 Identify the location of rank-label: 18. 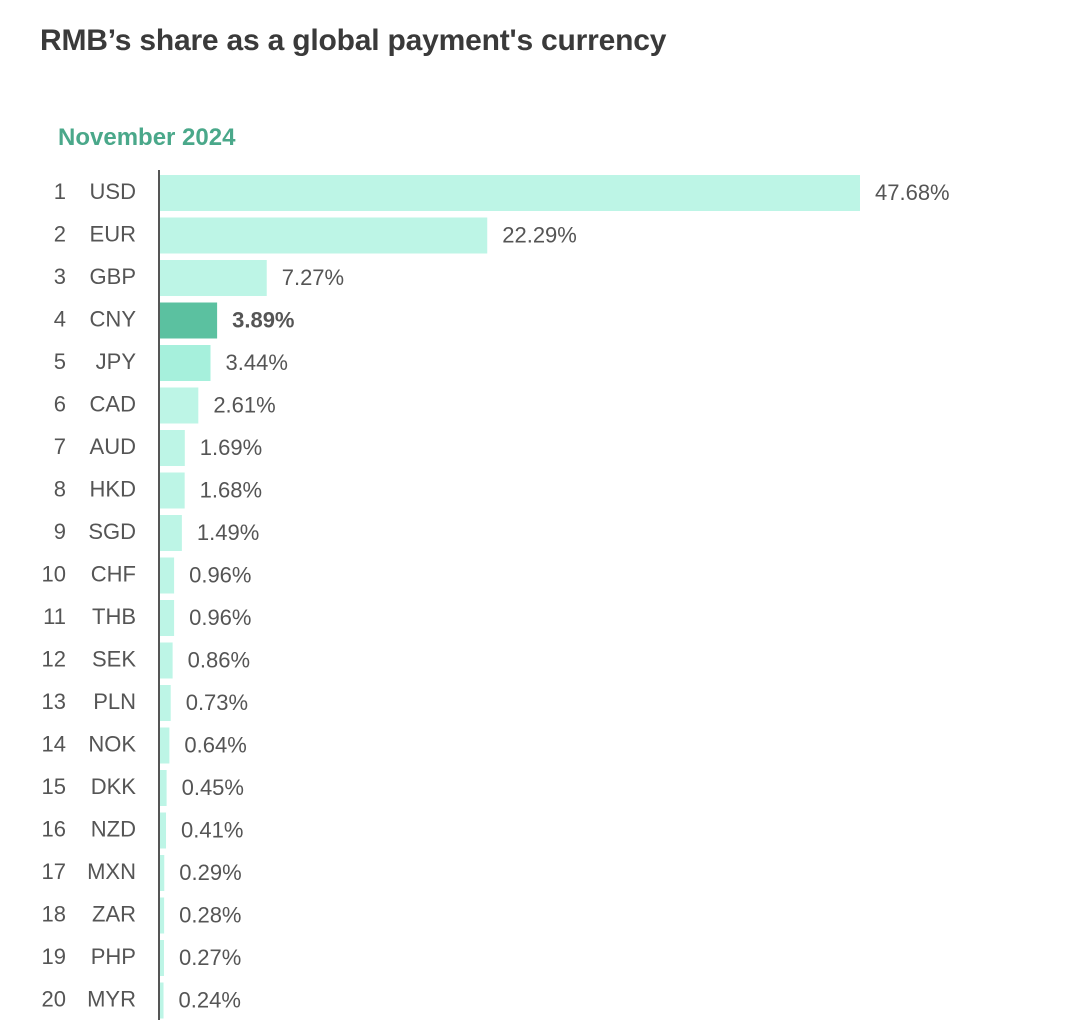
(54, 913).